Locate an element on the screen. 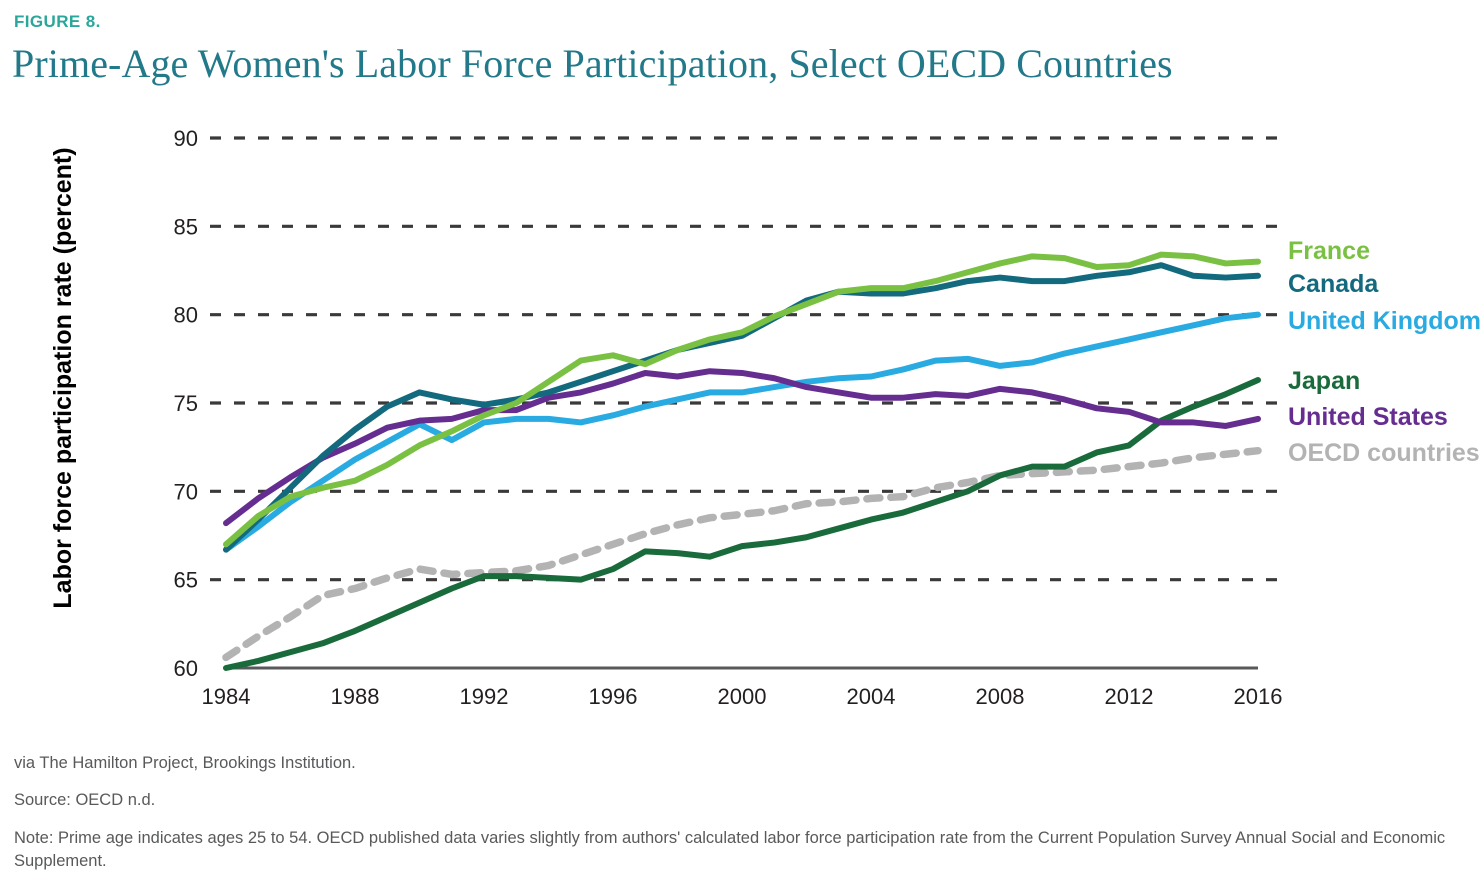 This screenshot has height=889, width=1480. x-tick-label: 2012 is located at coordinates (1129, 696).